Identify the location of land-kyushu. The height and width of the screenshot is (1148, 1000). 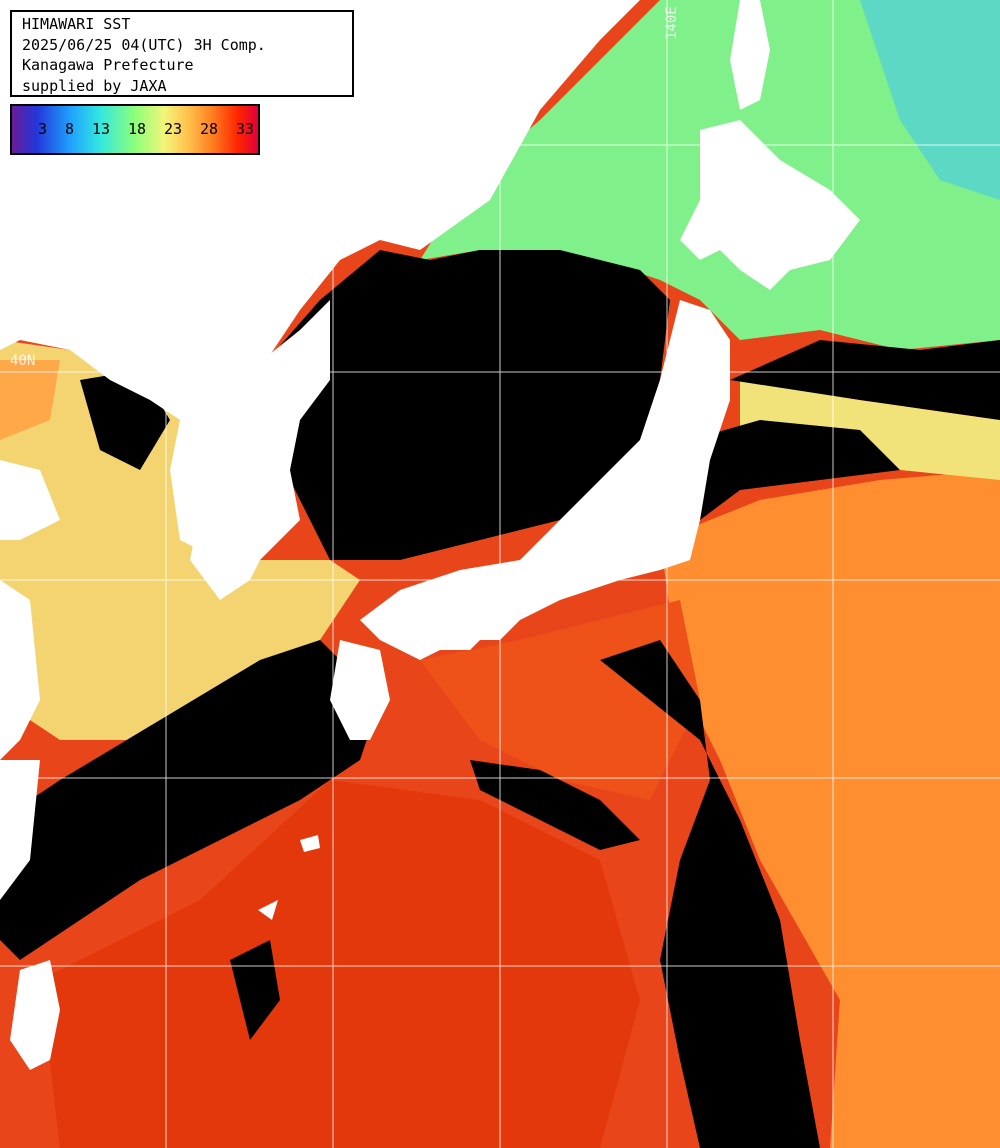
(360, 690).